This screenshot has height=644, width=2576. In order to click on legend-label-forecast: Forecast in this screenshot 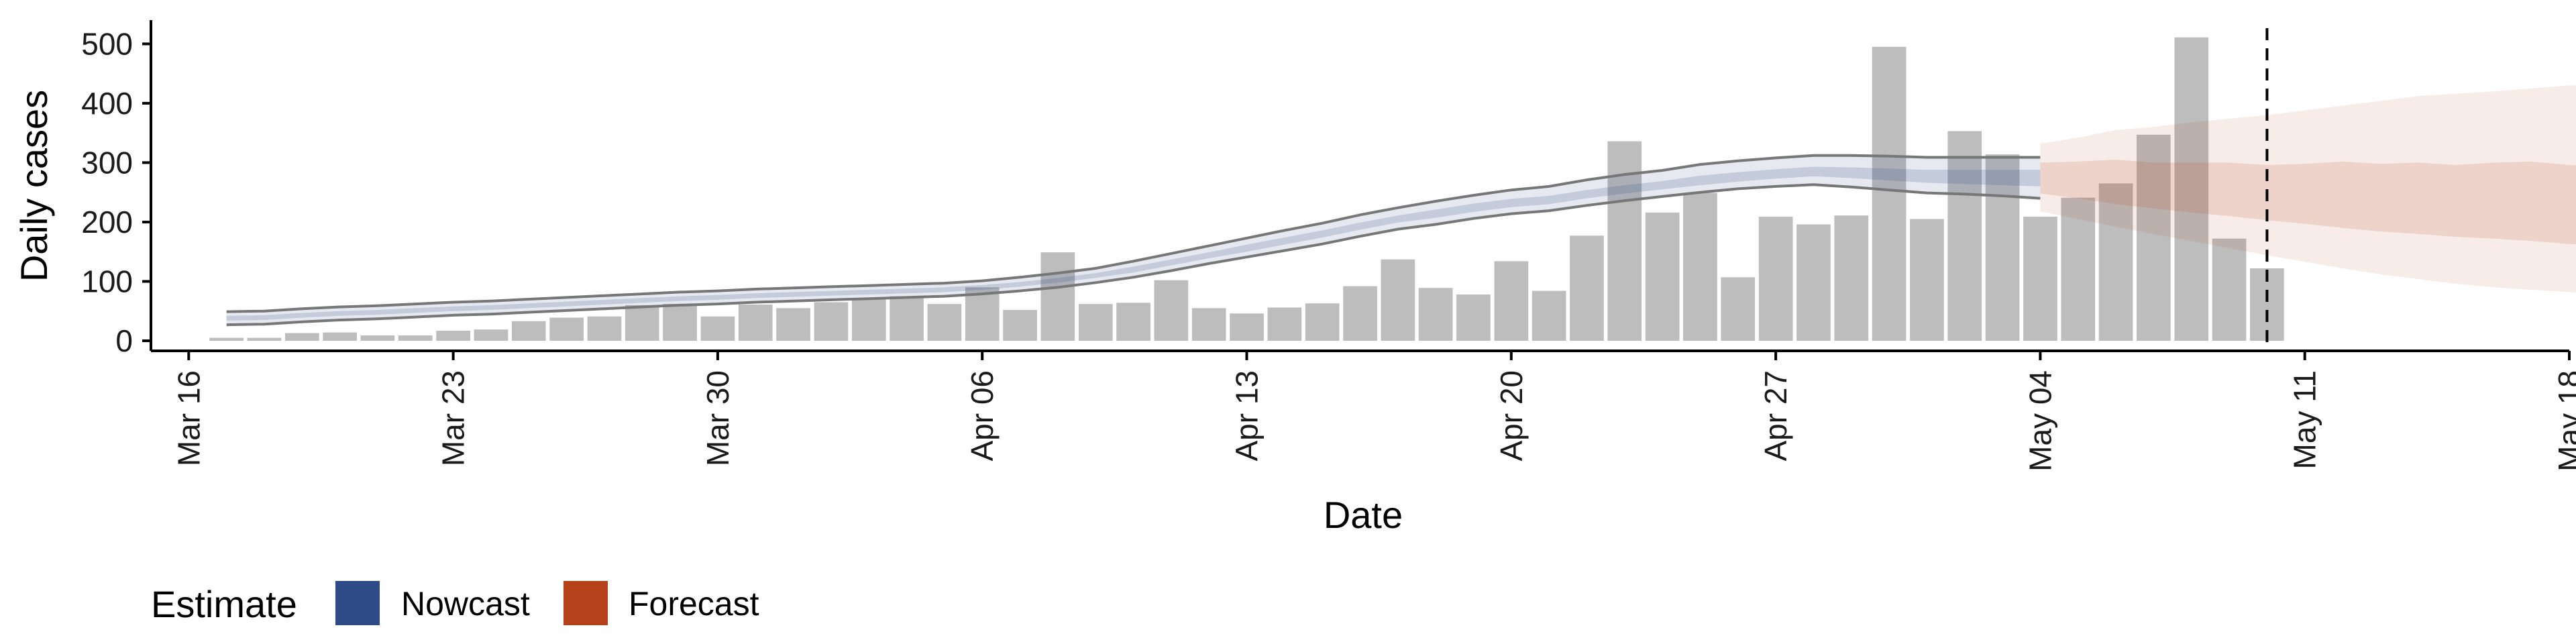, I will do `click(694, 604)`.